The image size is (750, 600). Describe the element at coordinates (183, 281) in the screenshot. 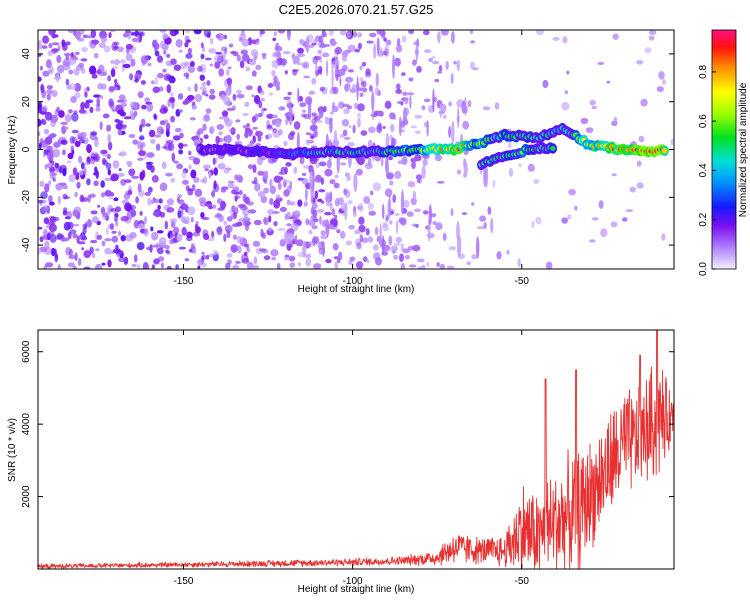

I see `spectrogram-xtick-label: -150` at that location.